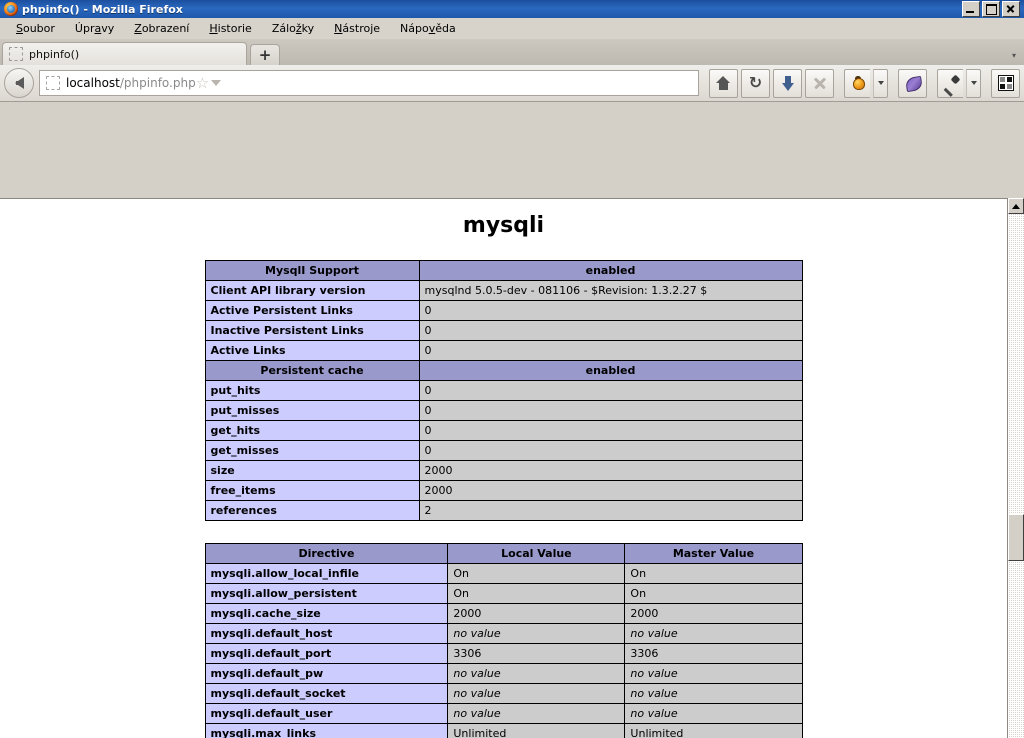 Image resolution: width=1024 pixels, height=738 pixels. I want to click on table-row: mysqli.cache_size 2000 2000, so click(503, 613).